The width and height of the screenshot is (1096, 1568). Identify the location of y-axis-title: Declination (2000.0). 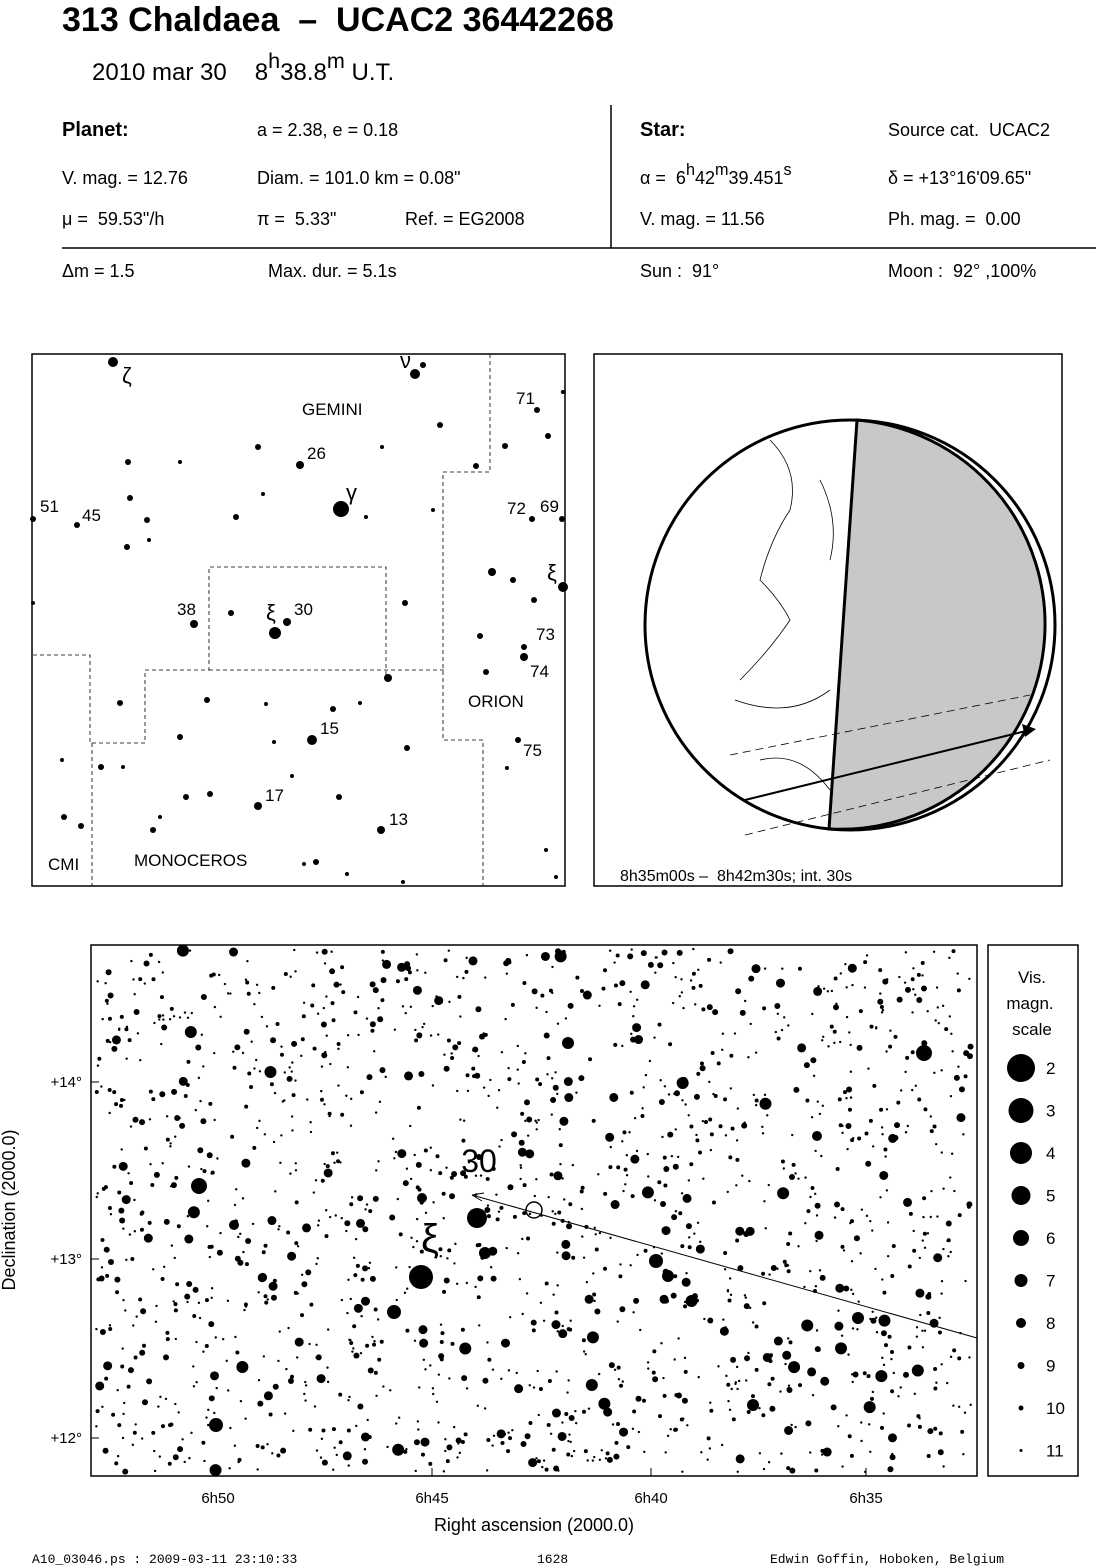
(9, 1209).